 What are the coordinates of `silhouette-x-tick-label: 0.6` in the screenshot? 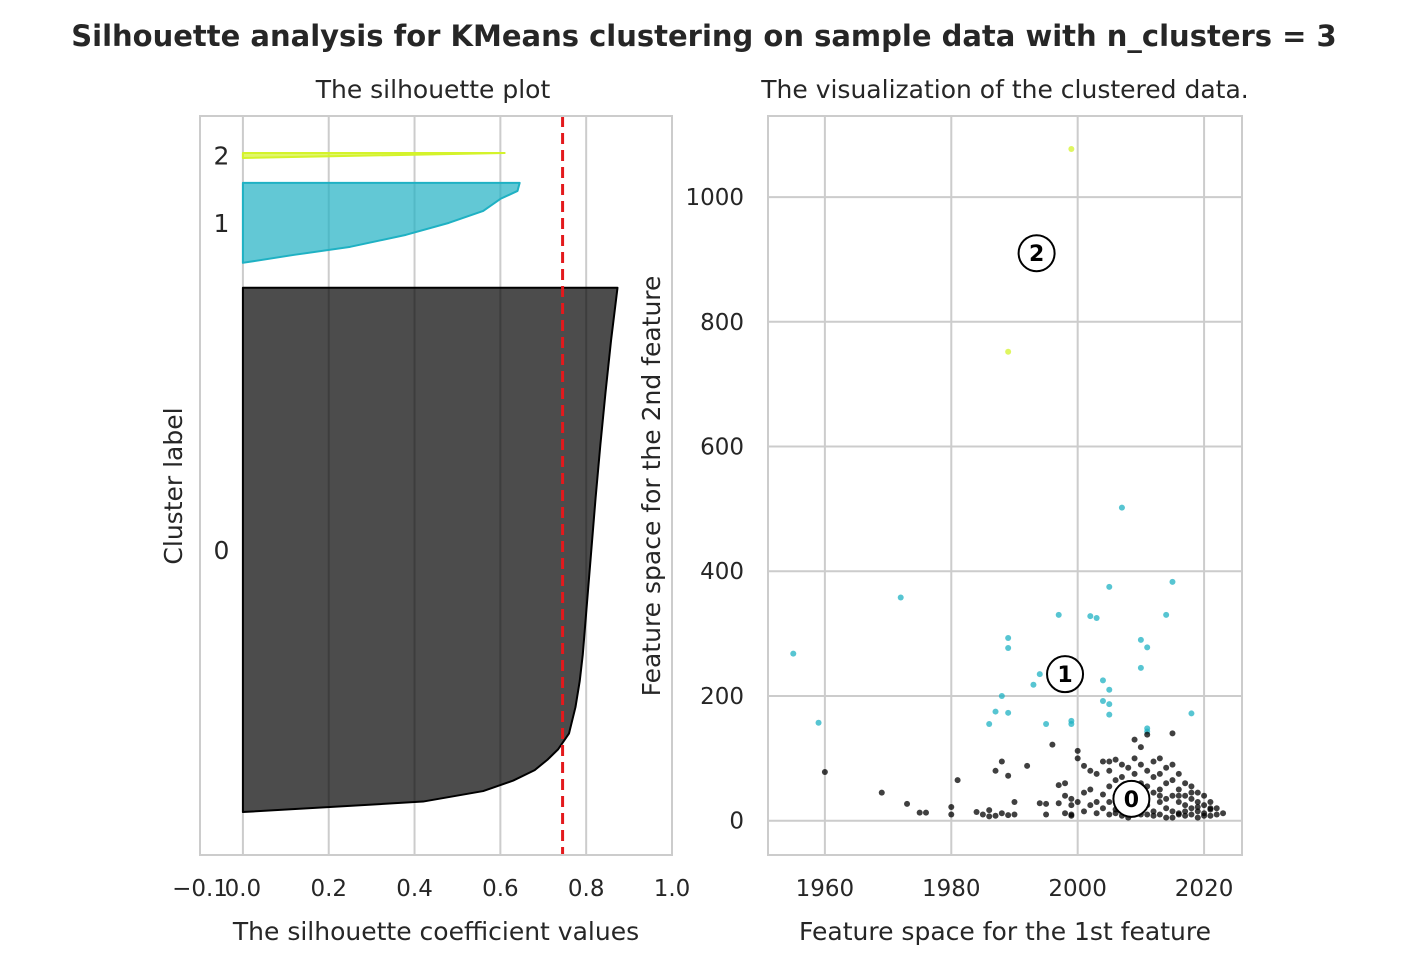 It's located at (500, 889).